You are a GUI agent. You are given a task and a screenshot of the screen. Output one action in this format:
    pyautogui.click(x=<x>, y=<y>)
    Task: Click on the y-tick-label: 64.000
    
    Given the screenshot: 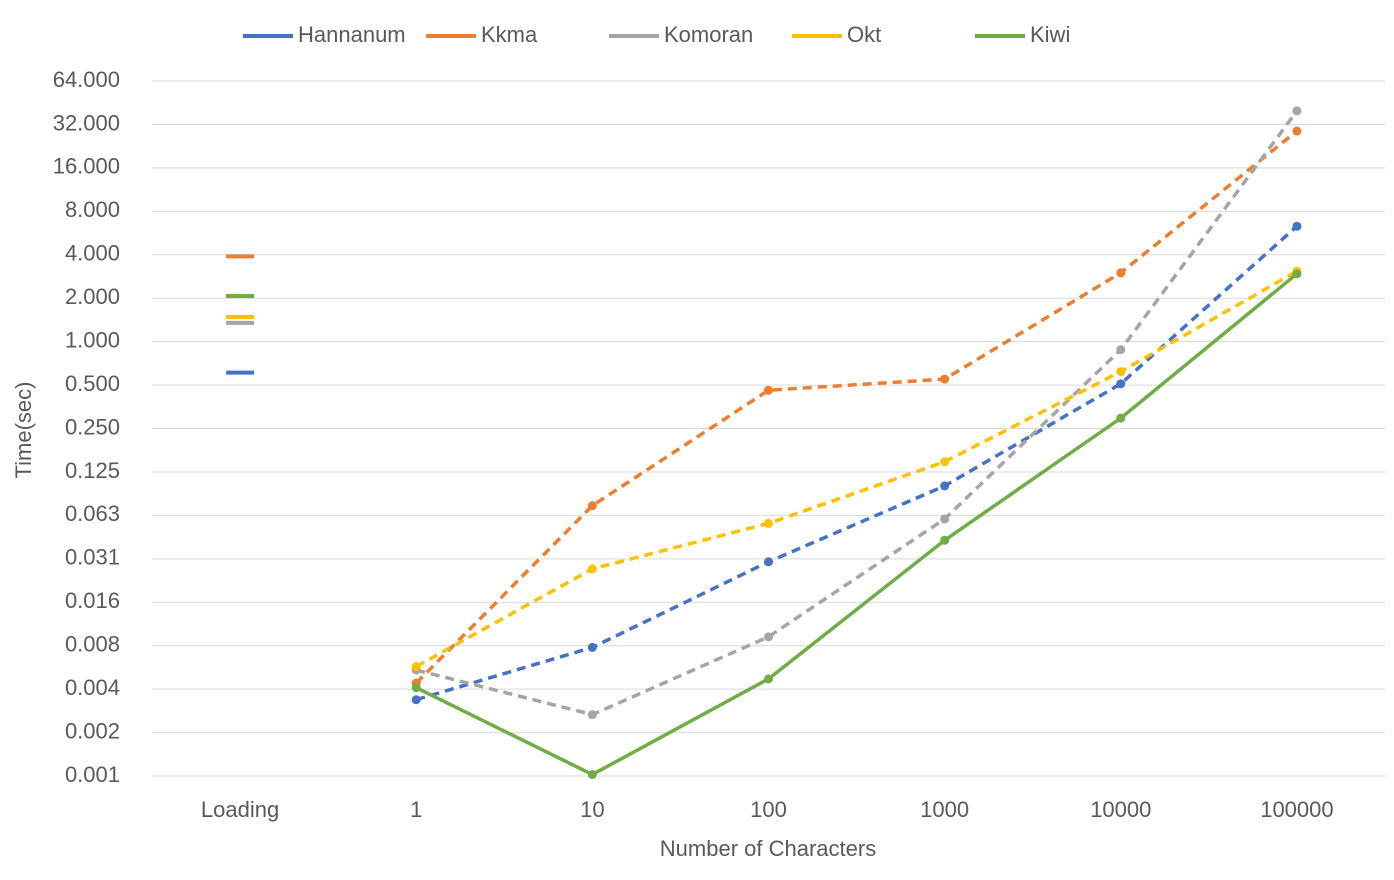 What is the action you would take?
    pyautogui.click(x=86, y=79)
    